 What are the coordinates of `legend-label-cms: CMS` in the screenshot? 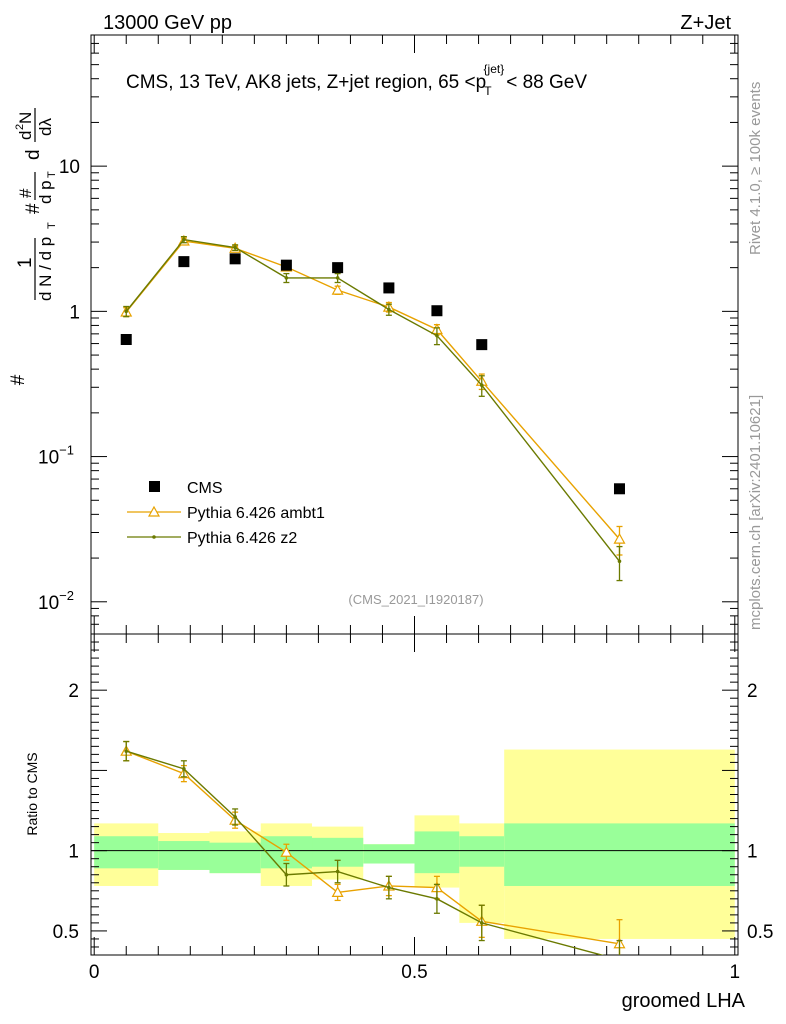 It's located at (205, 488).